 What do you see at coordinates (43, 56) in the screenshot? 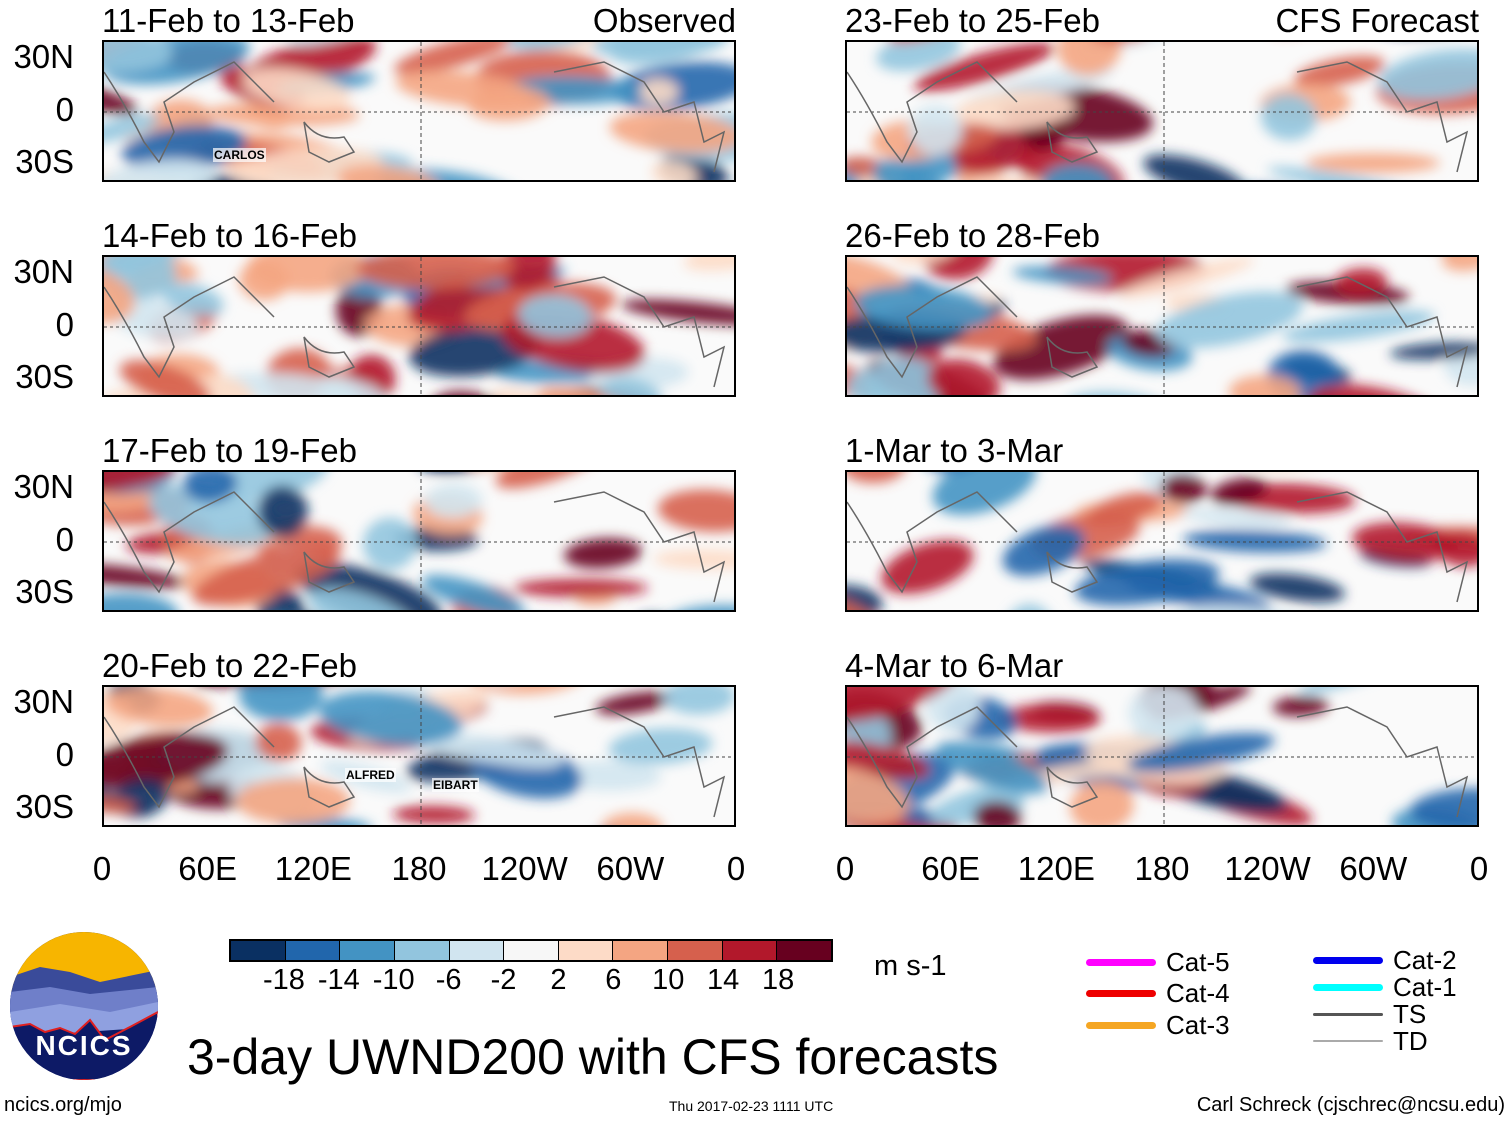
I see `lat-label: 30N` at bounding box center [43, 56].